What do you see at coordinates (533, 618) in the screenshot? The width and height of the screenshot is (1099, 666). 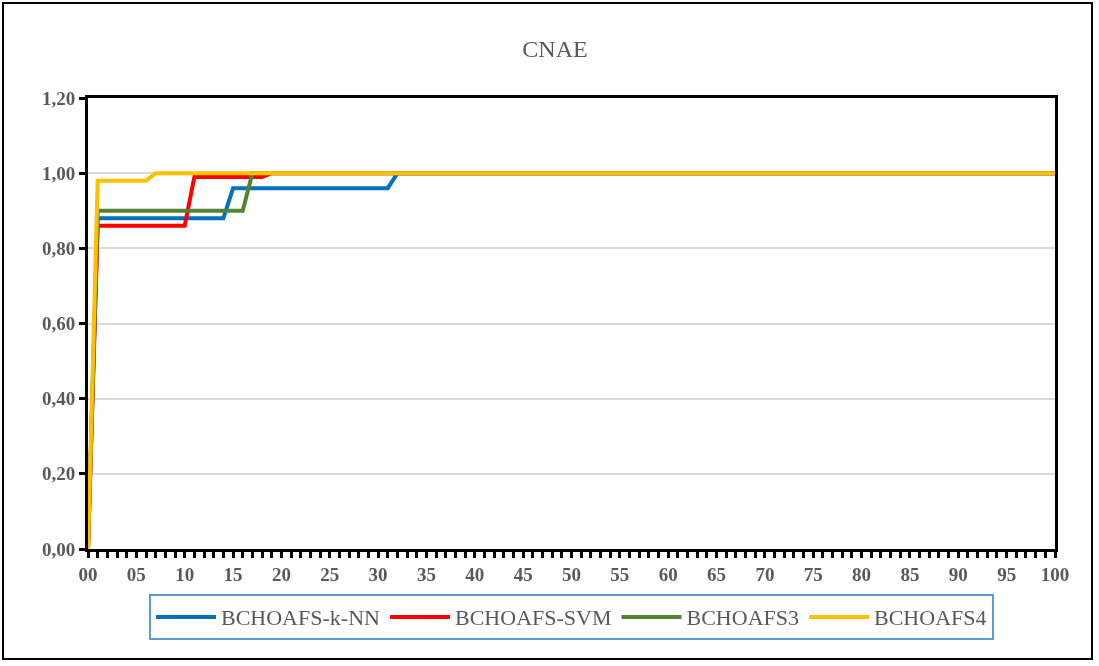 I see `legend-label: BCHOAFS-SVM` at bounding box center [533, 618].